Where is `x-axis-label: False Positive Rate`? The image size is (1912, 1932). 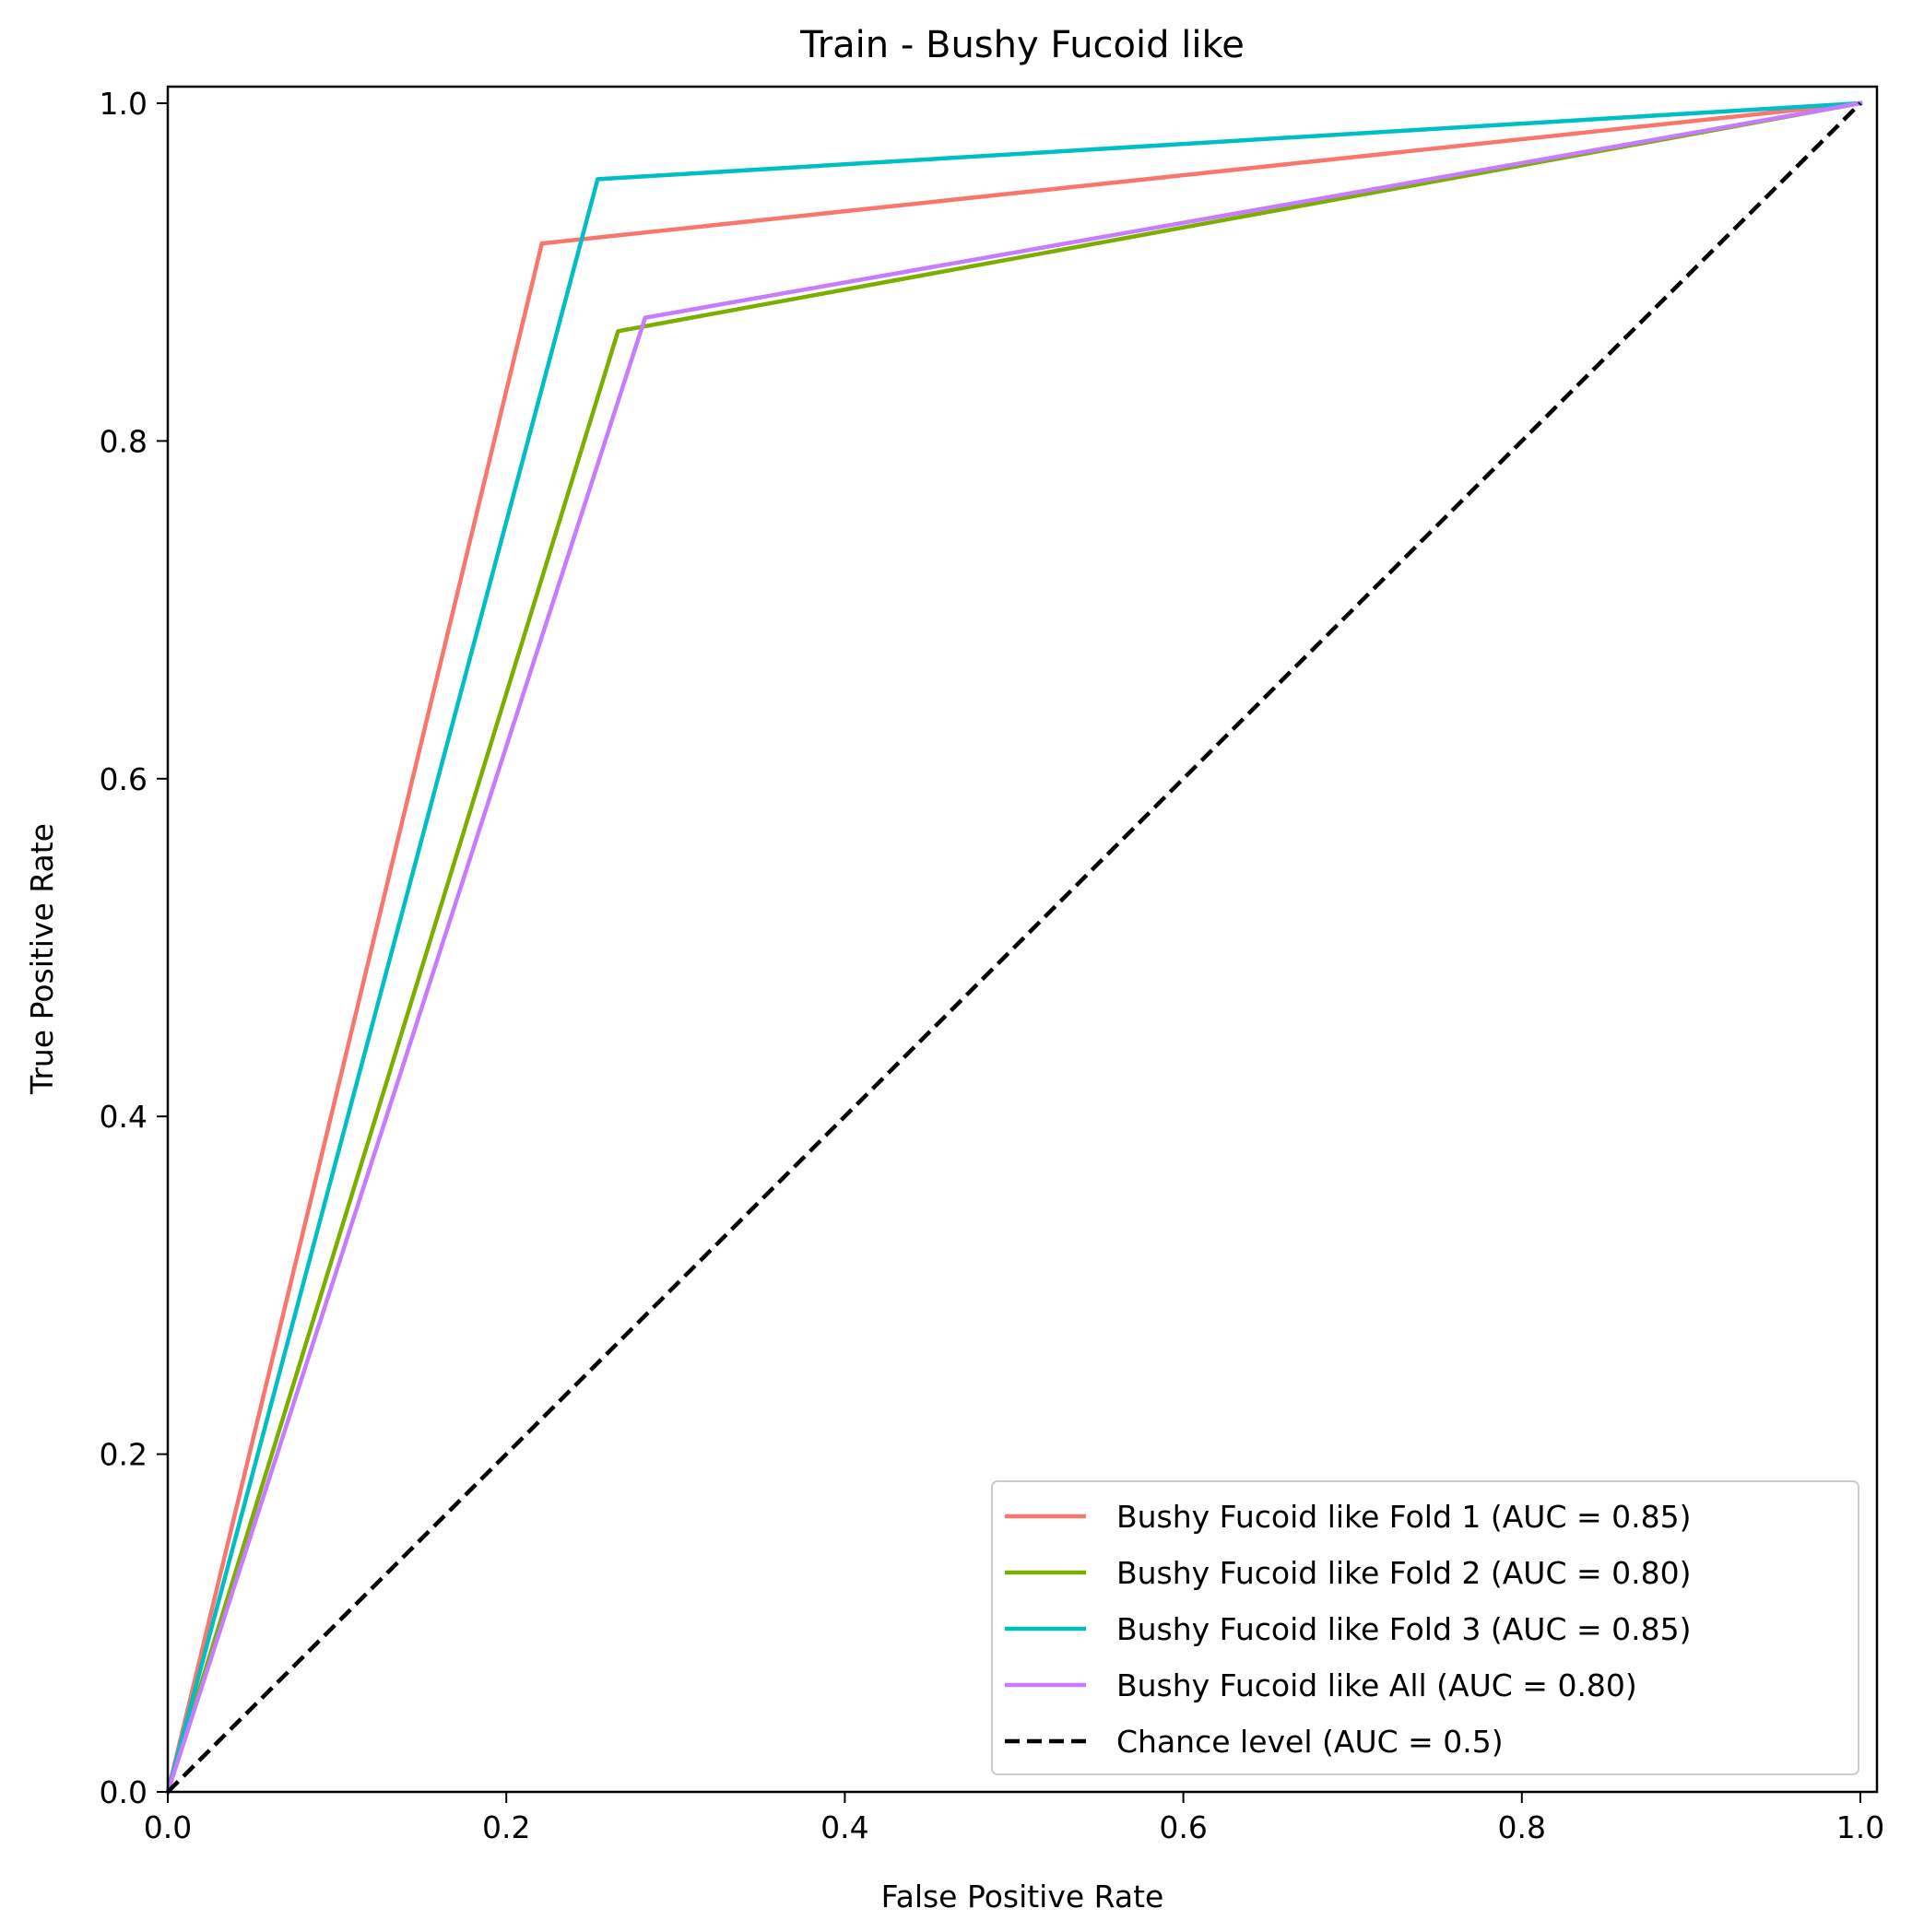 x-axis-label: False Positive Rate is located at coordinates (1022, 1896).